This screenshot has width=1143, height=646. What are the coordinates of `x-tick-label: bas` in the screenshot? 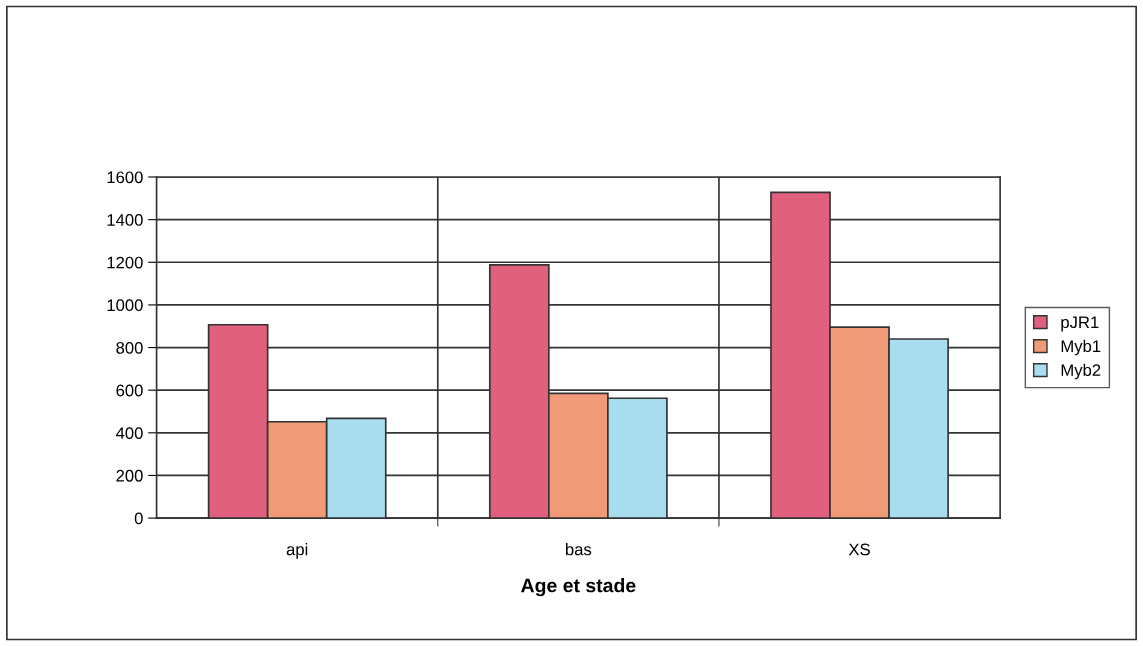 It's located at (579, 549).